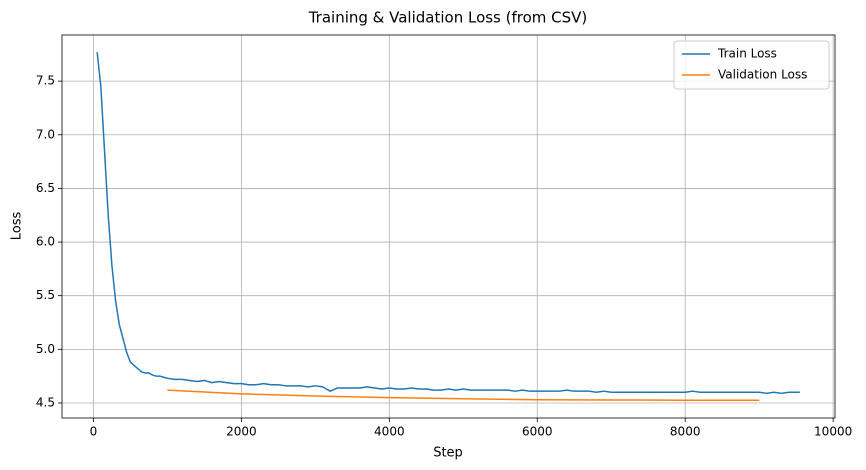 This screenshot has width=866, height=470. I want to click on legend-label: Train Loss, so click(747, 54).